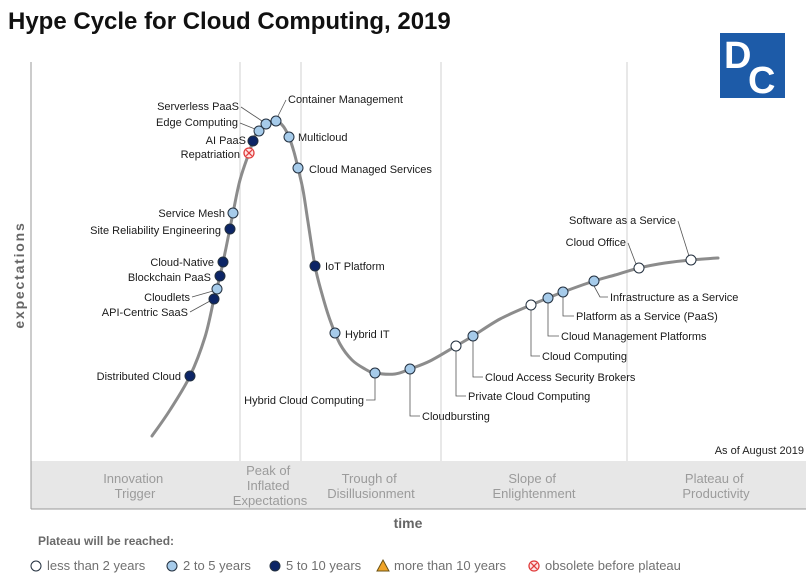  I want to click on technology-item-edge-computing: Edge Computing, so click(210, 127).